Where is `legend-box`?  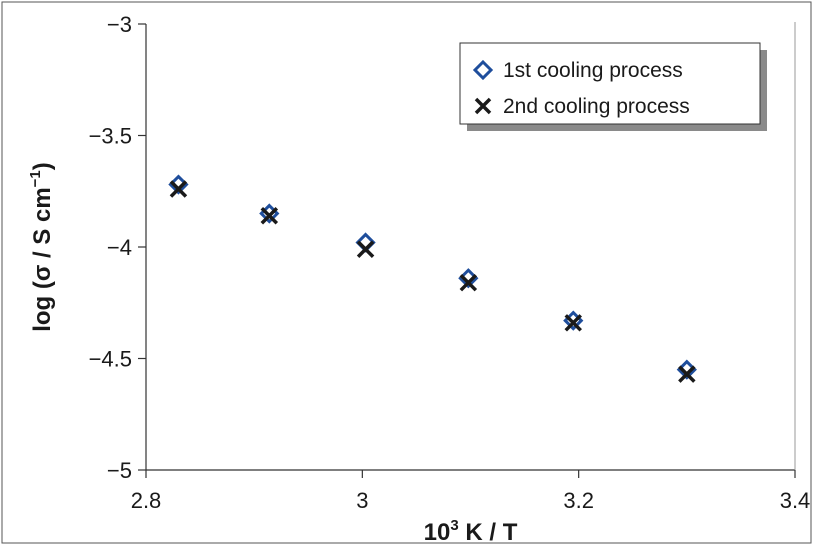 legend-box is located at coordinates (610, 83).